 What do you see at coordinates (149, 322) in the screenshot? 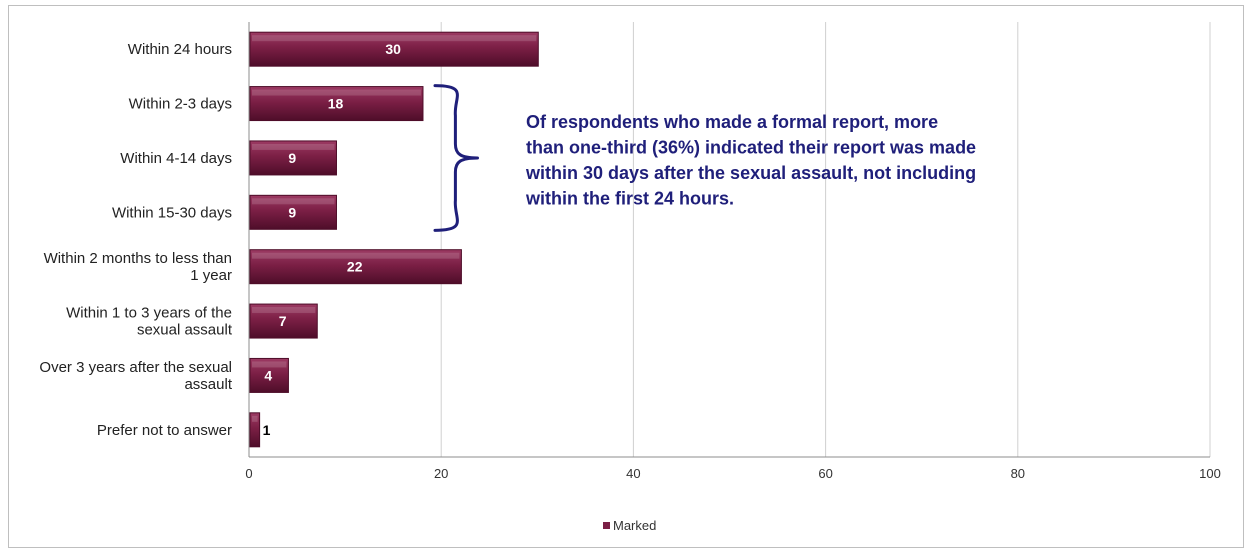
I see `category-label: Within 1 to 3 years of the sexual assault` at bounding box center [149, 322].